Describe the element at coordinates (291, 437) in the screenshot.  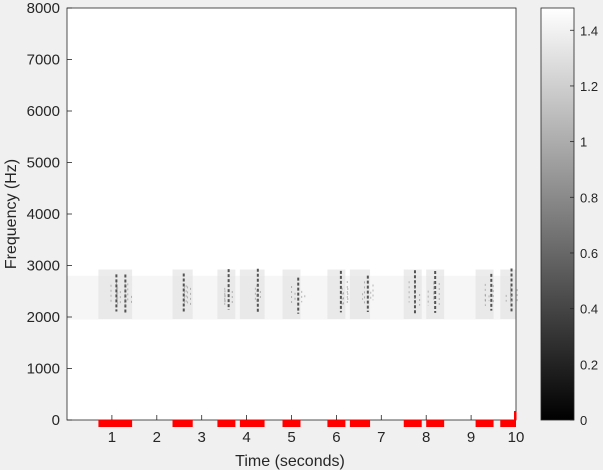
I see `x-tick-label: 5` at that location.